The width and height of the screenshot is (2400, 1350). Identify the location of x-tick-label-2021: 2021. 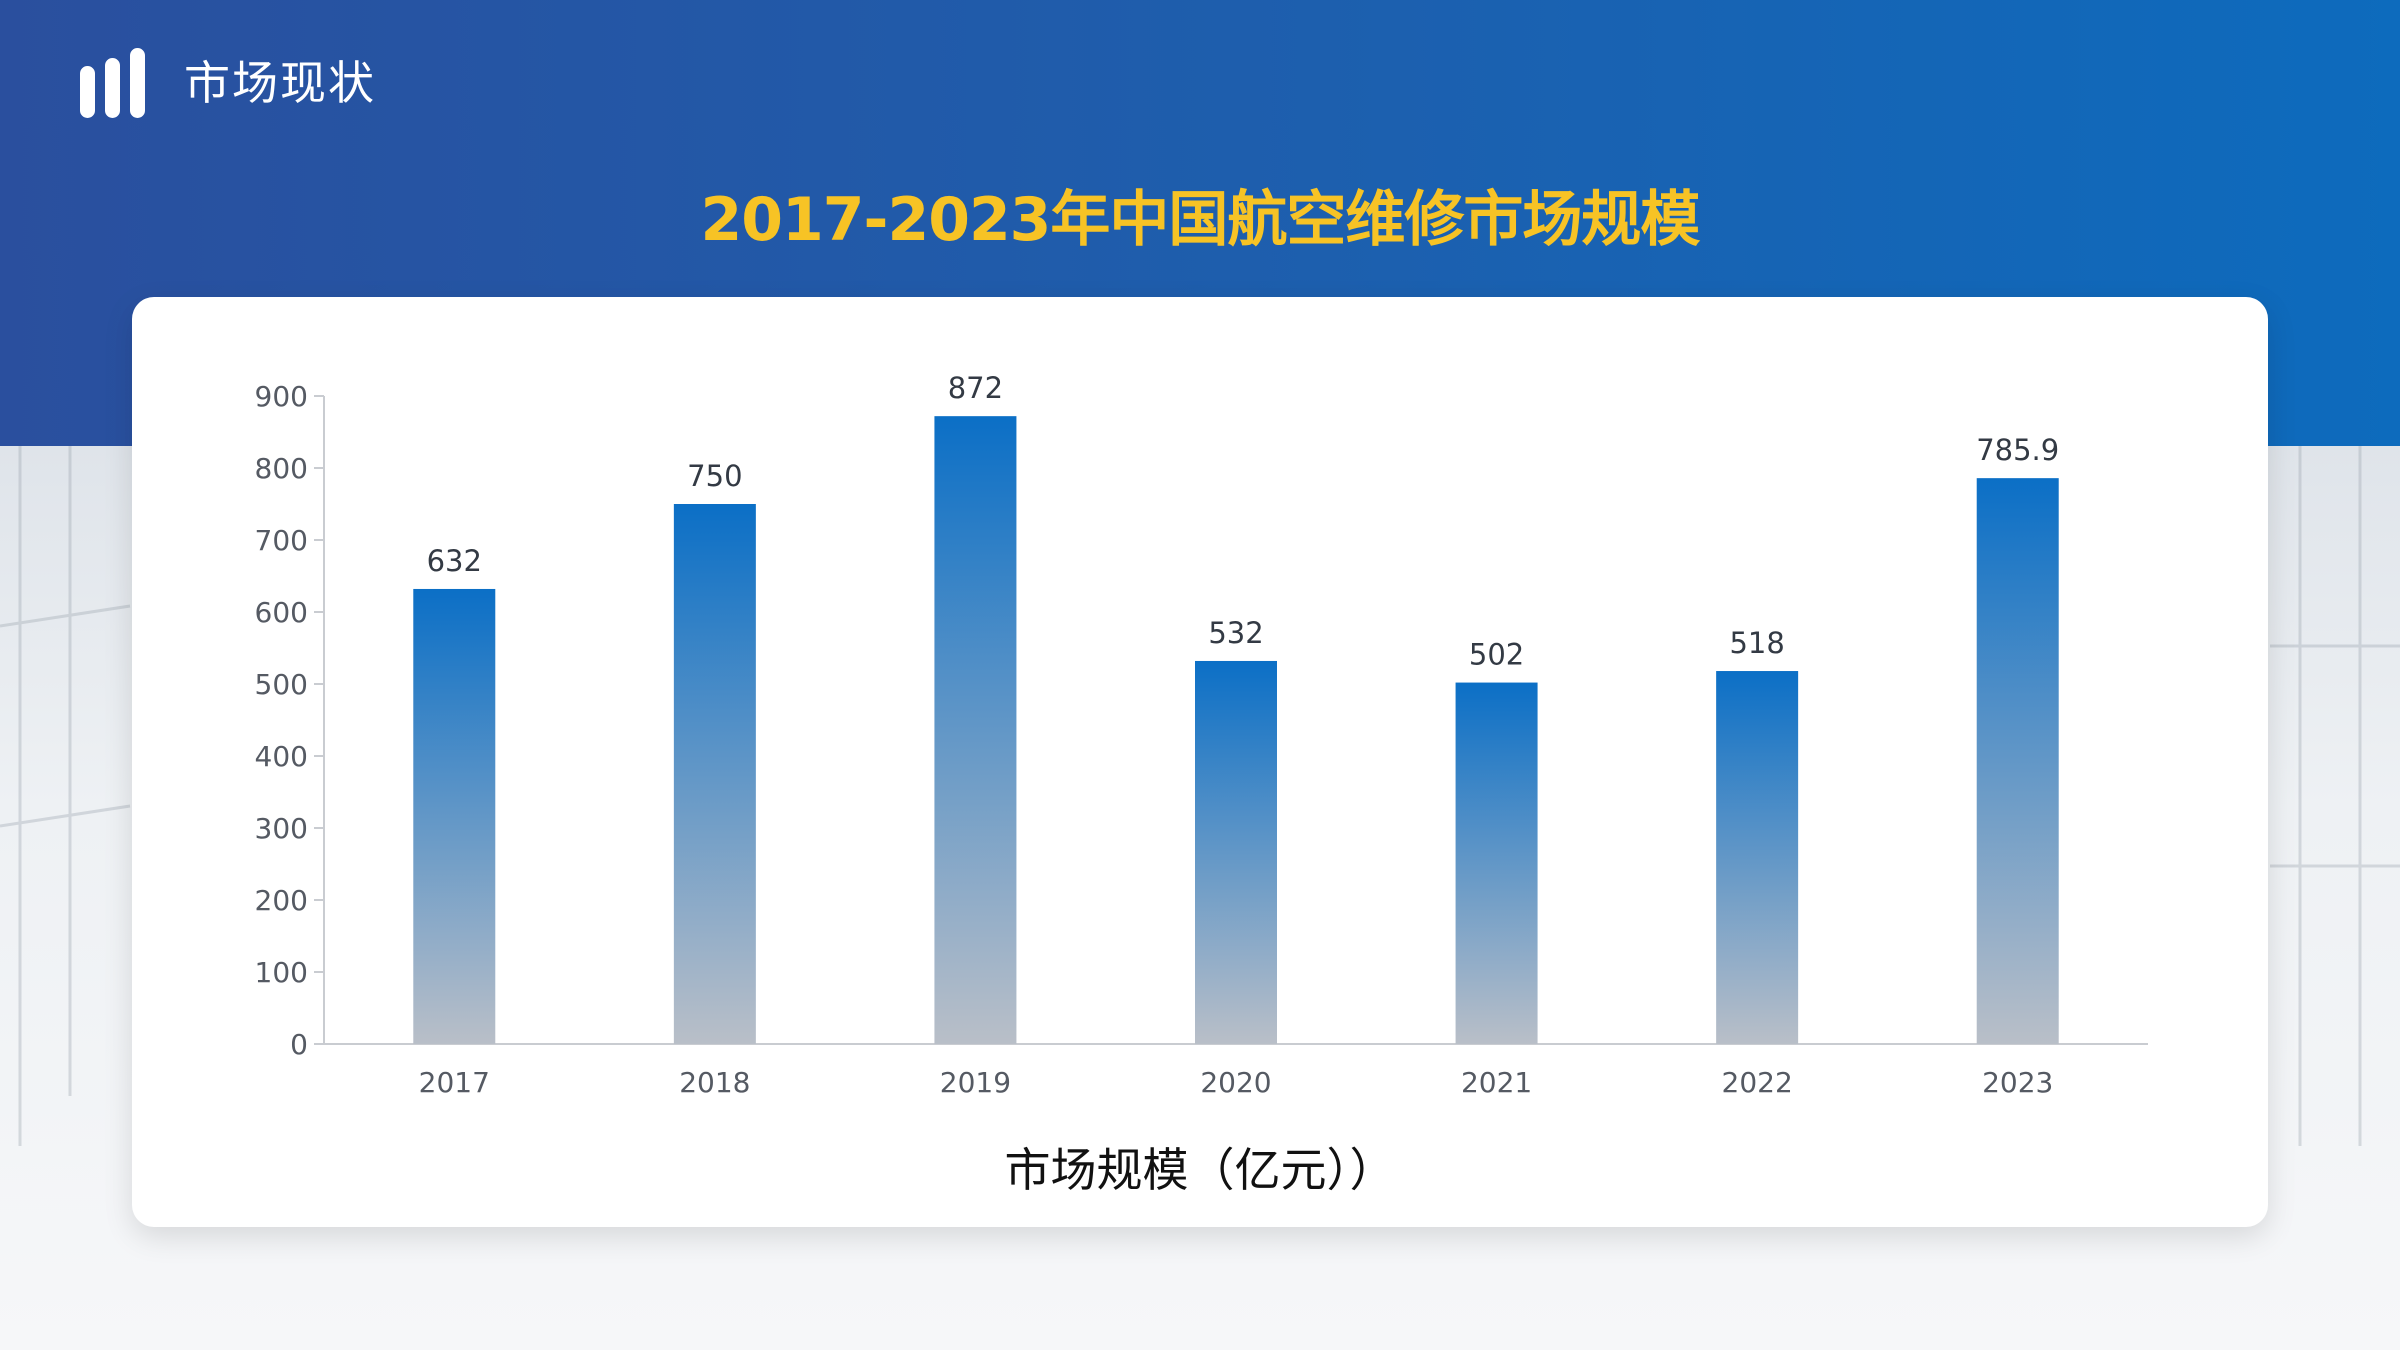
(1496, 1082).